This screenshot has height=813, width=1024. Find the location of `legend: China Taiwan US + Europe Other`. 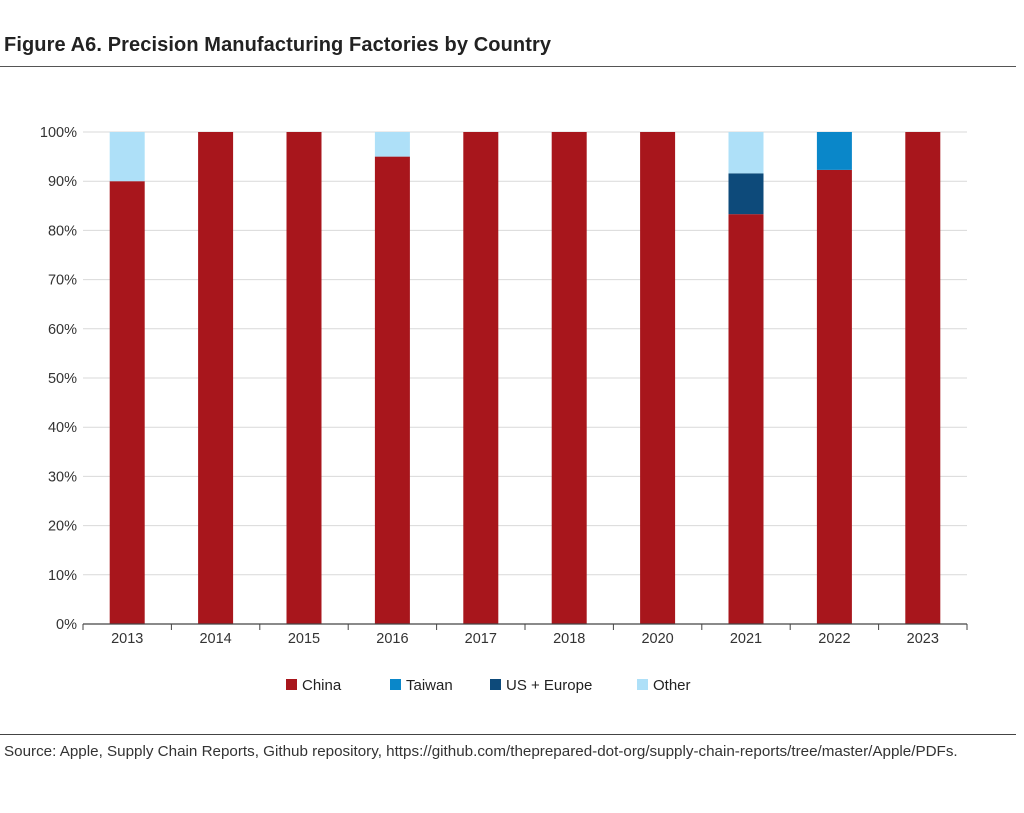

legend: China Taiwan US + Europe Other is located at coordinates (488, 685).